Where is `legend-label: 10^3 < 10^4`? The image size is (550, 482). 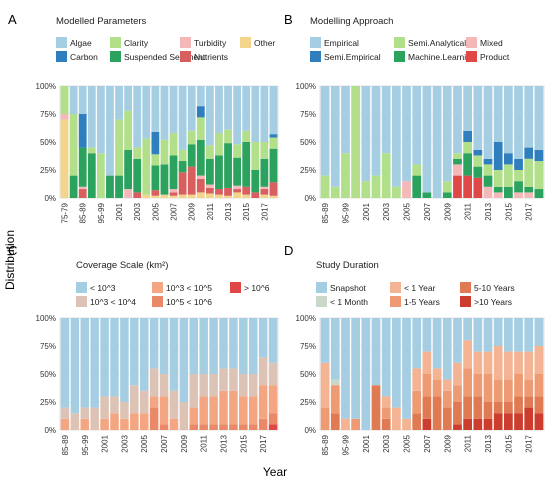
legend-label: 10^3 < 10^4 is located at coordinates (113, 302).